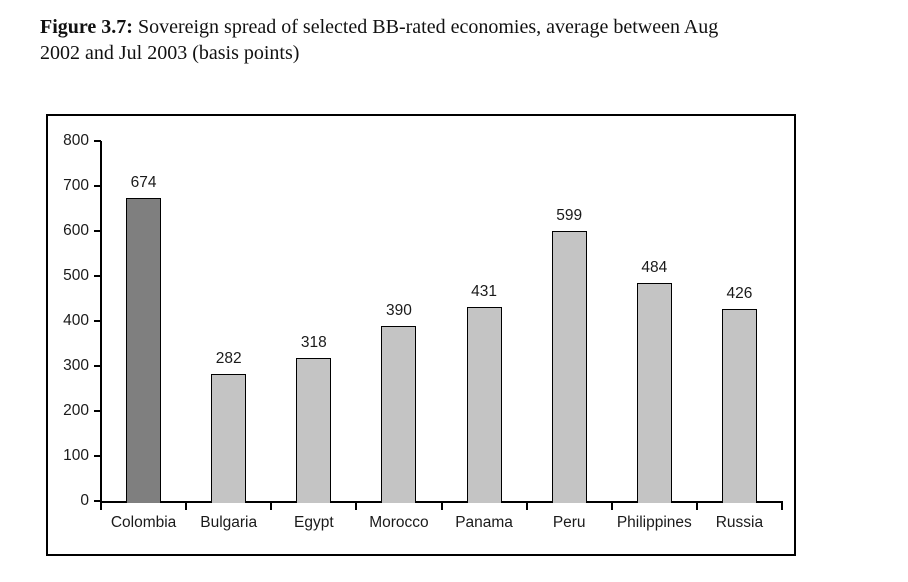 Image resolution: width=908 pixels, height=582 pixels. What do you see at coordinates (399, 522) in the screenshot?
I see `x-category-label: Morocco` at bounding box center [399, 522].